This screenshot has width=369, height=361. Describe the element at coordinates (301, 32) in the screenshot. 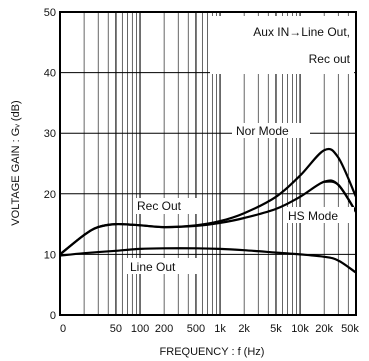

I see `annotation-line-1: Aux IN→Line Out,` at that location.